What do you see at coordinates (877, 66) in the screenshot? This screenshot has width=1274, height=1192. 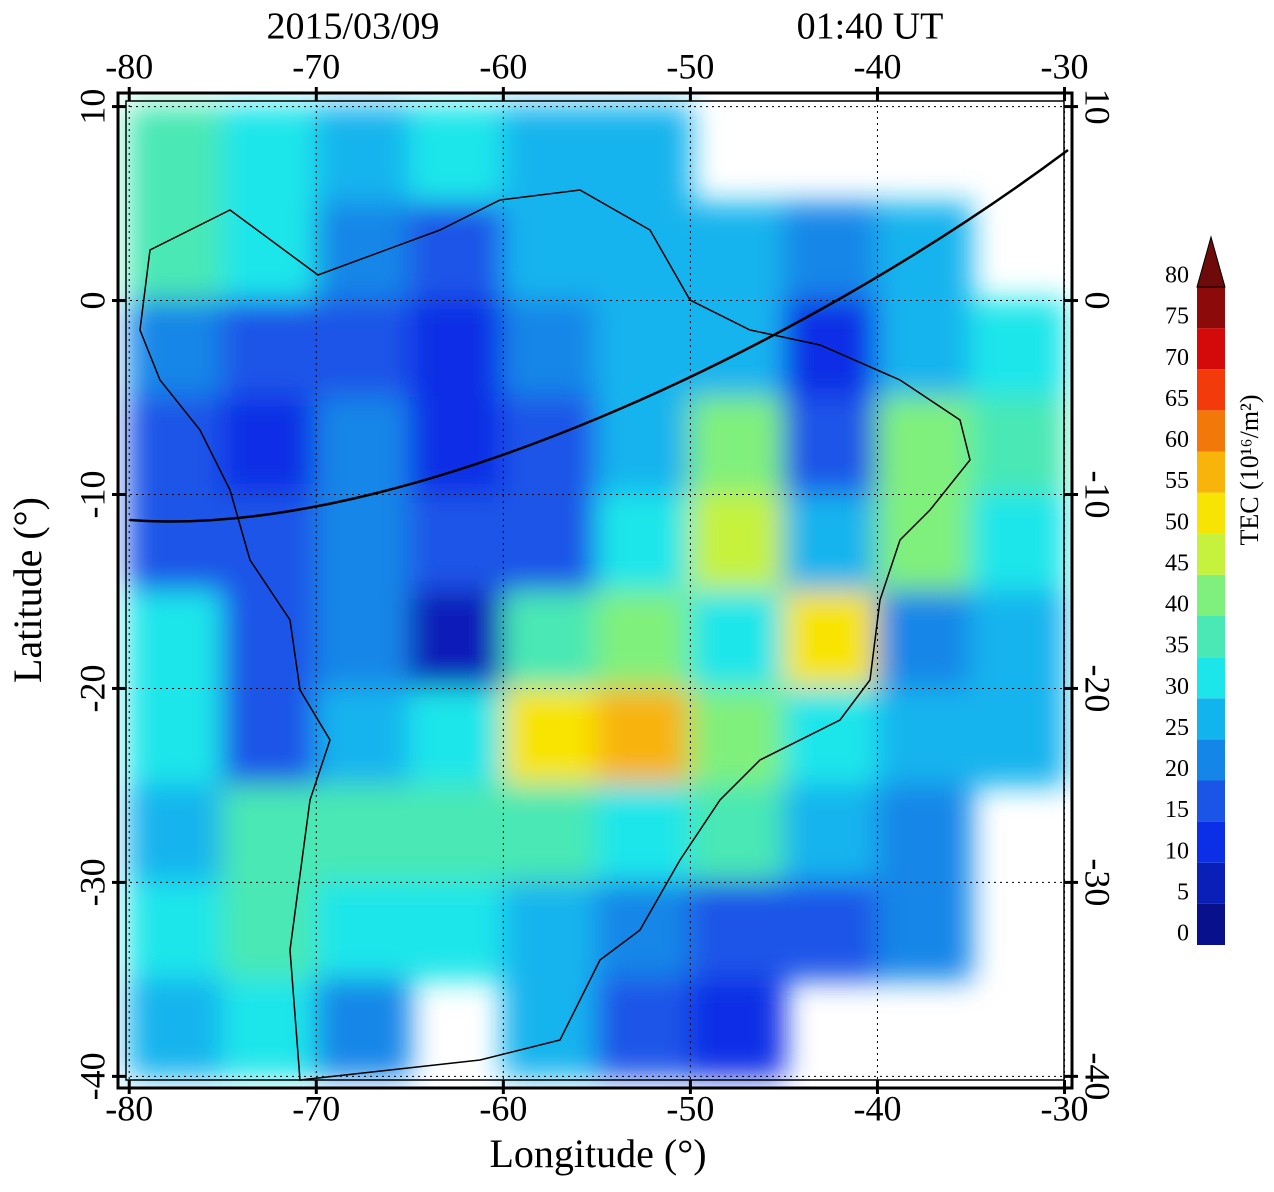 I see `x-tick-label: -40` at bounding box center [877, 66].